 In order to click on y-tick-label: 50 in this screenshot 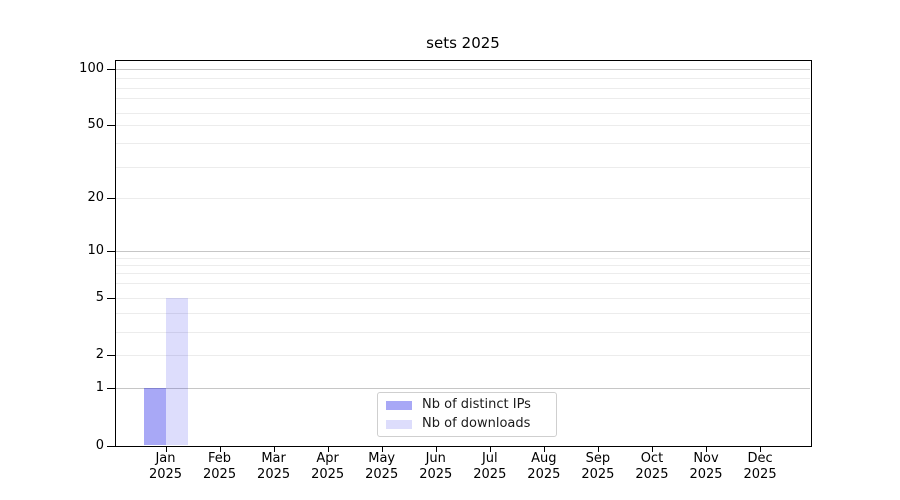, I will do `click(95, 124)`.